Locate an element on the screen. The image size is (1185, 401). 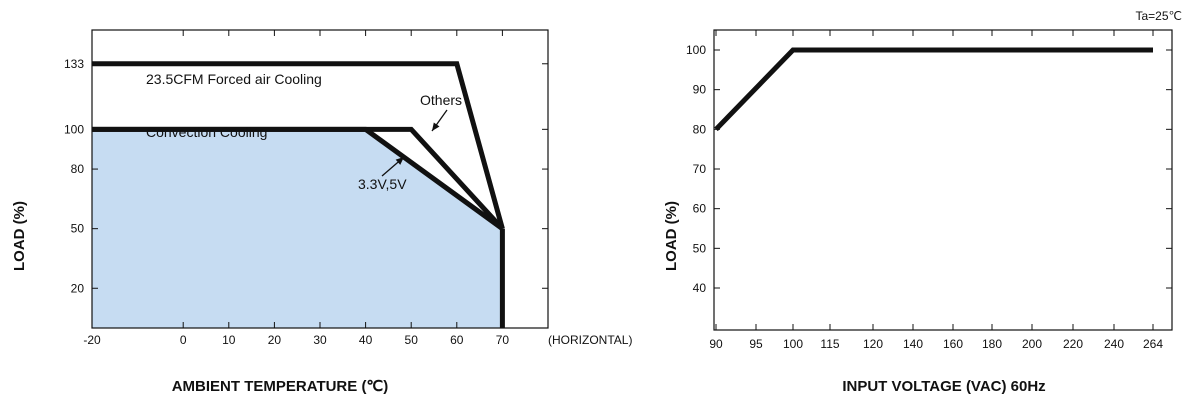
x-tick-label: 180 is located at coordinates (992, 344).